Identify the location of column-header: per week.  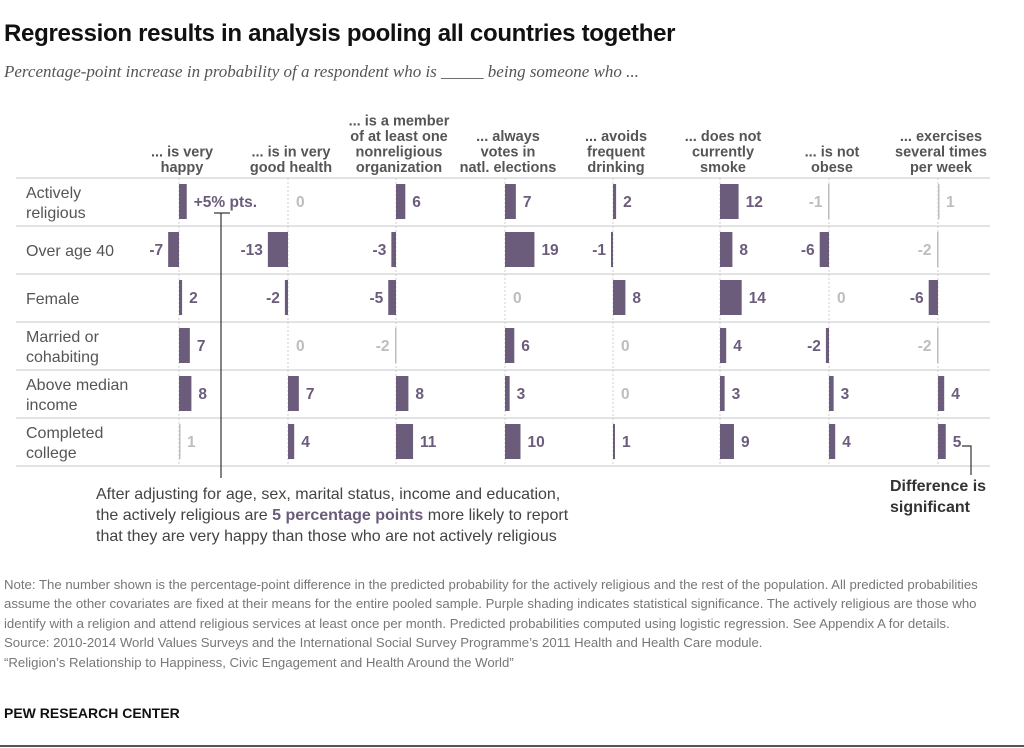
(941, 168).